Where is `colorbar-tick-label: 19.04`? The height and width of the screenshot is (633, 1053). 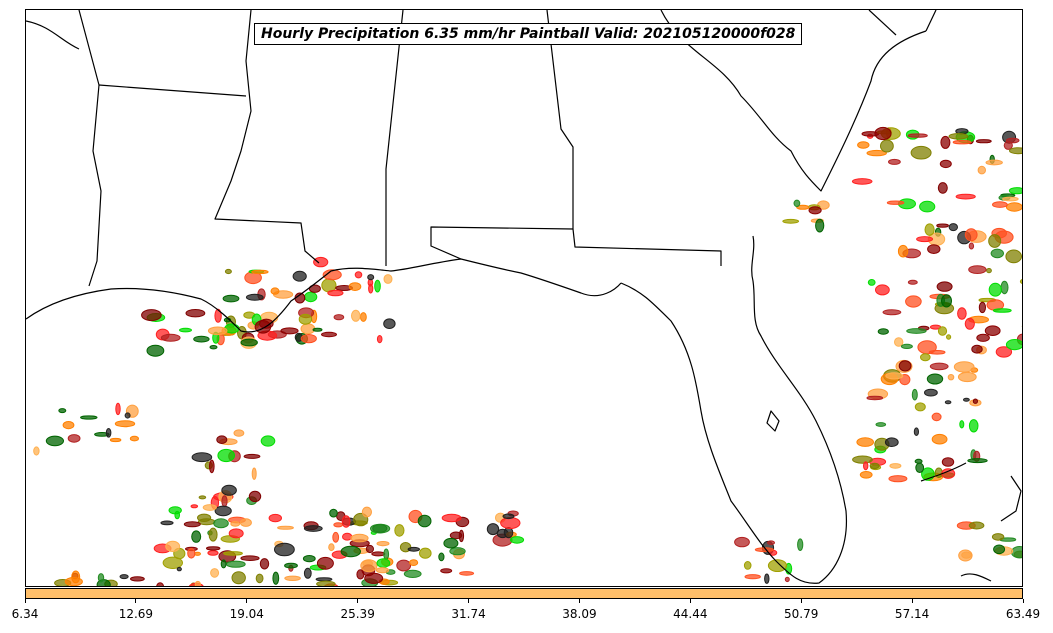 colorbar-tick-label: 19.04 is located at coordinates (246, 614).